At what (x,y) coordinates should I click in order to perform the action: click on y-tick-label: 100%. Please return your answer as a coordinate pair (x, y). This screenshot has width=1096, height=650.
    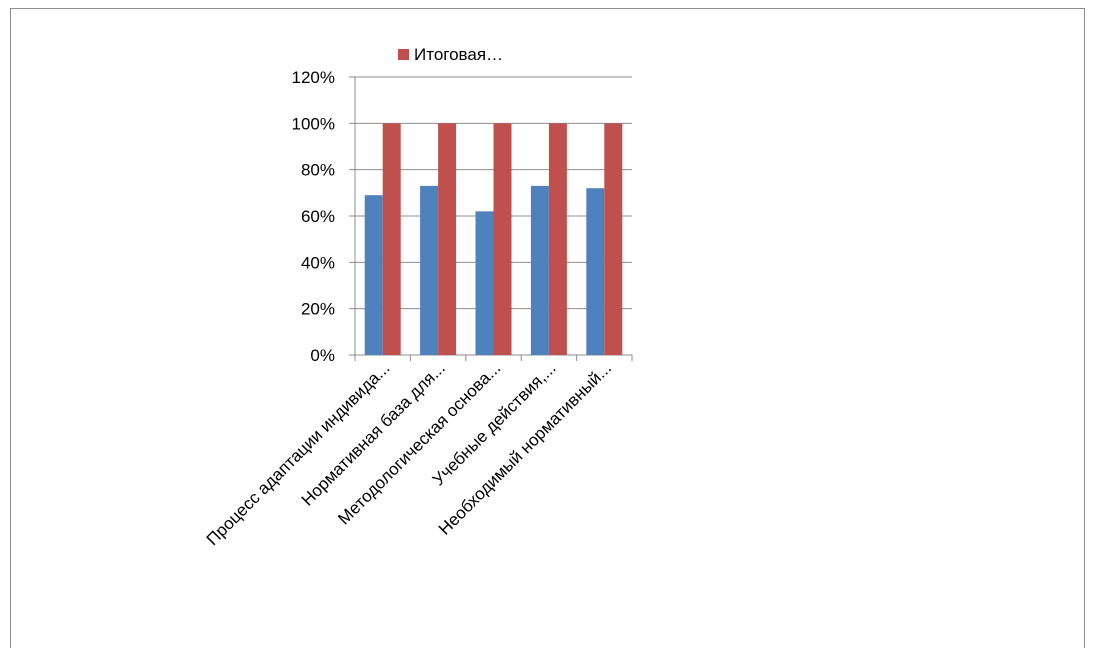
    Looking at the image, I should click on (313, 123).